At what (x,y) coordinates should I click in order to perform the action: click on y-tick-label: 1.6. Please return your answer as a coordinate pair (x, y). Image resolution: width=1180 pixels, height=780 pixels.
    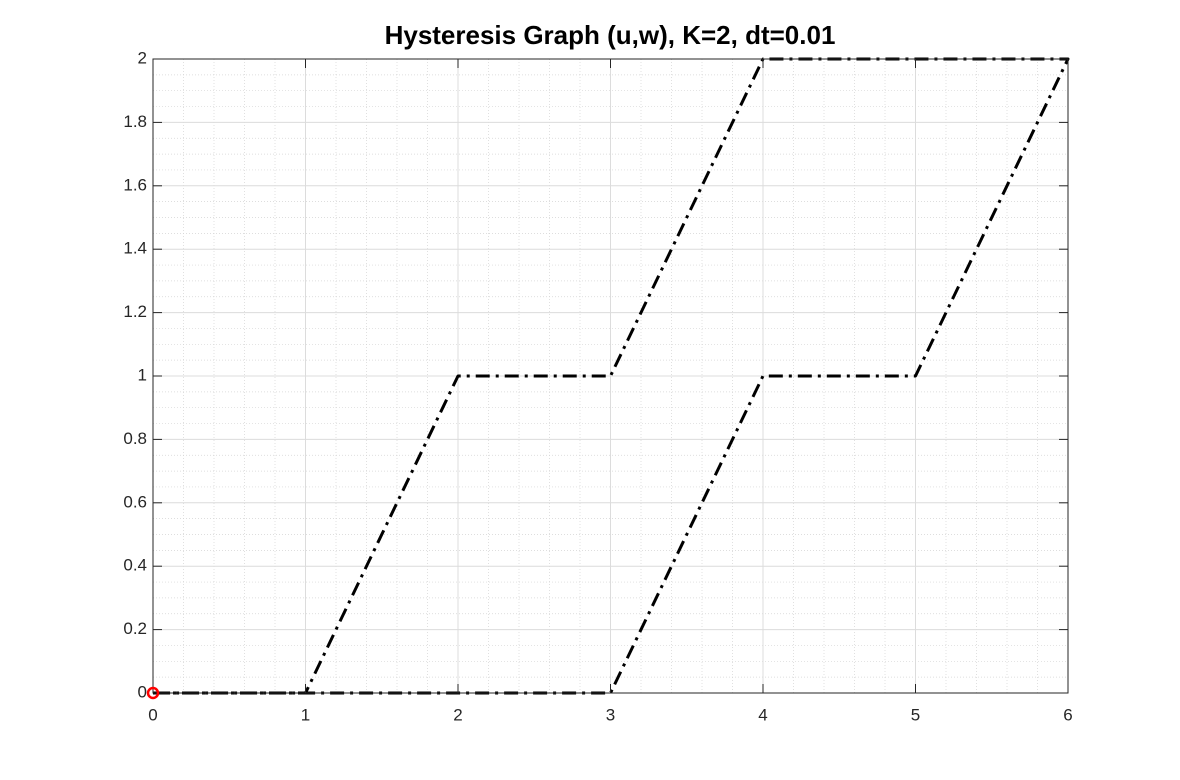
    Looking at the image, I should click on (135, 184).